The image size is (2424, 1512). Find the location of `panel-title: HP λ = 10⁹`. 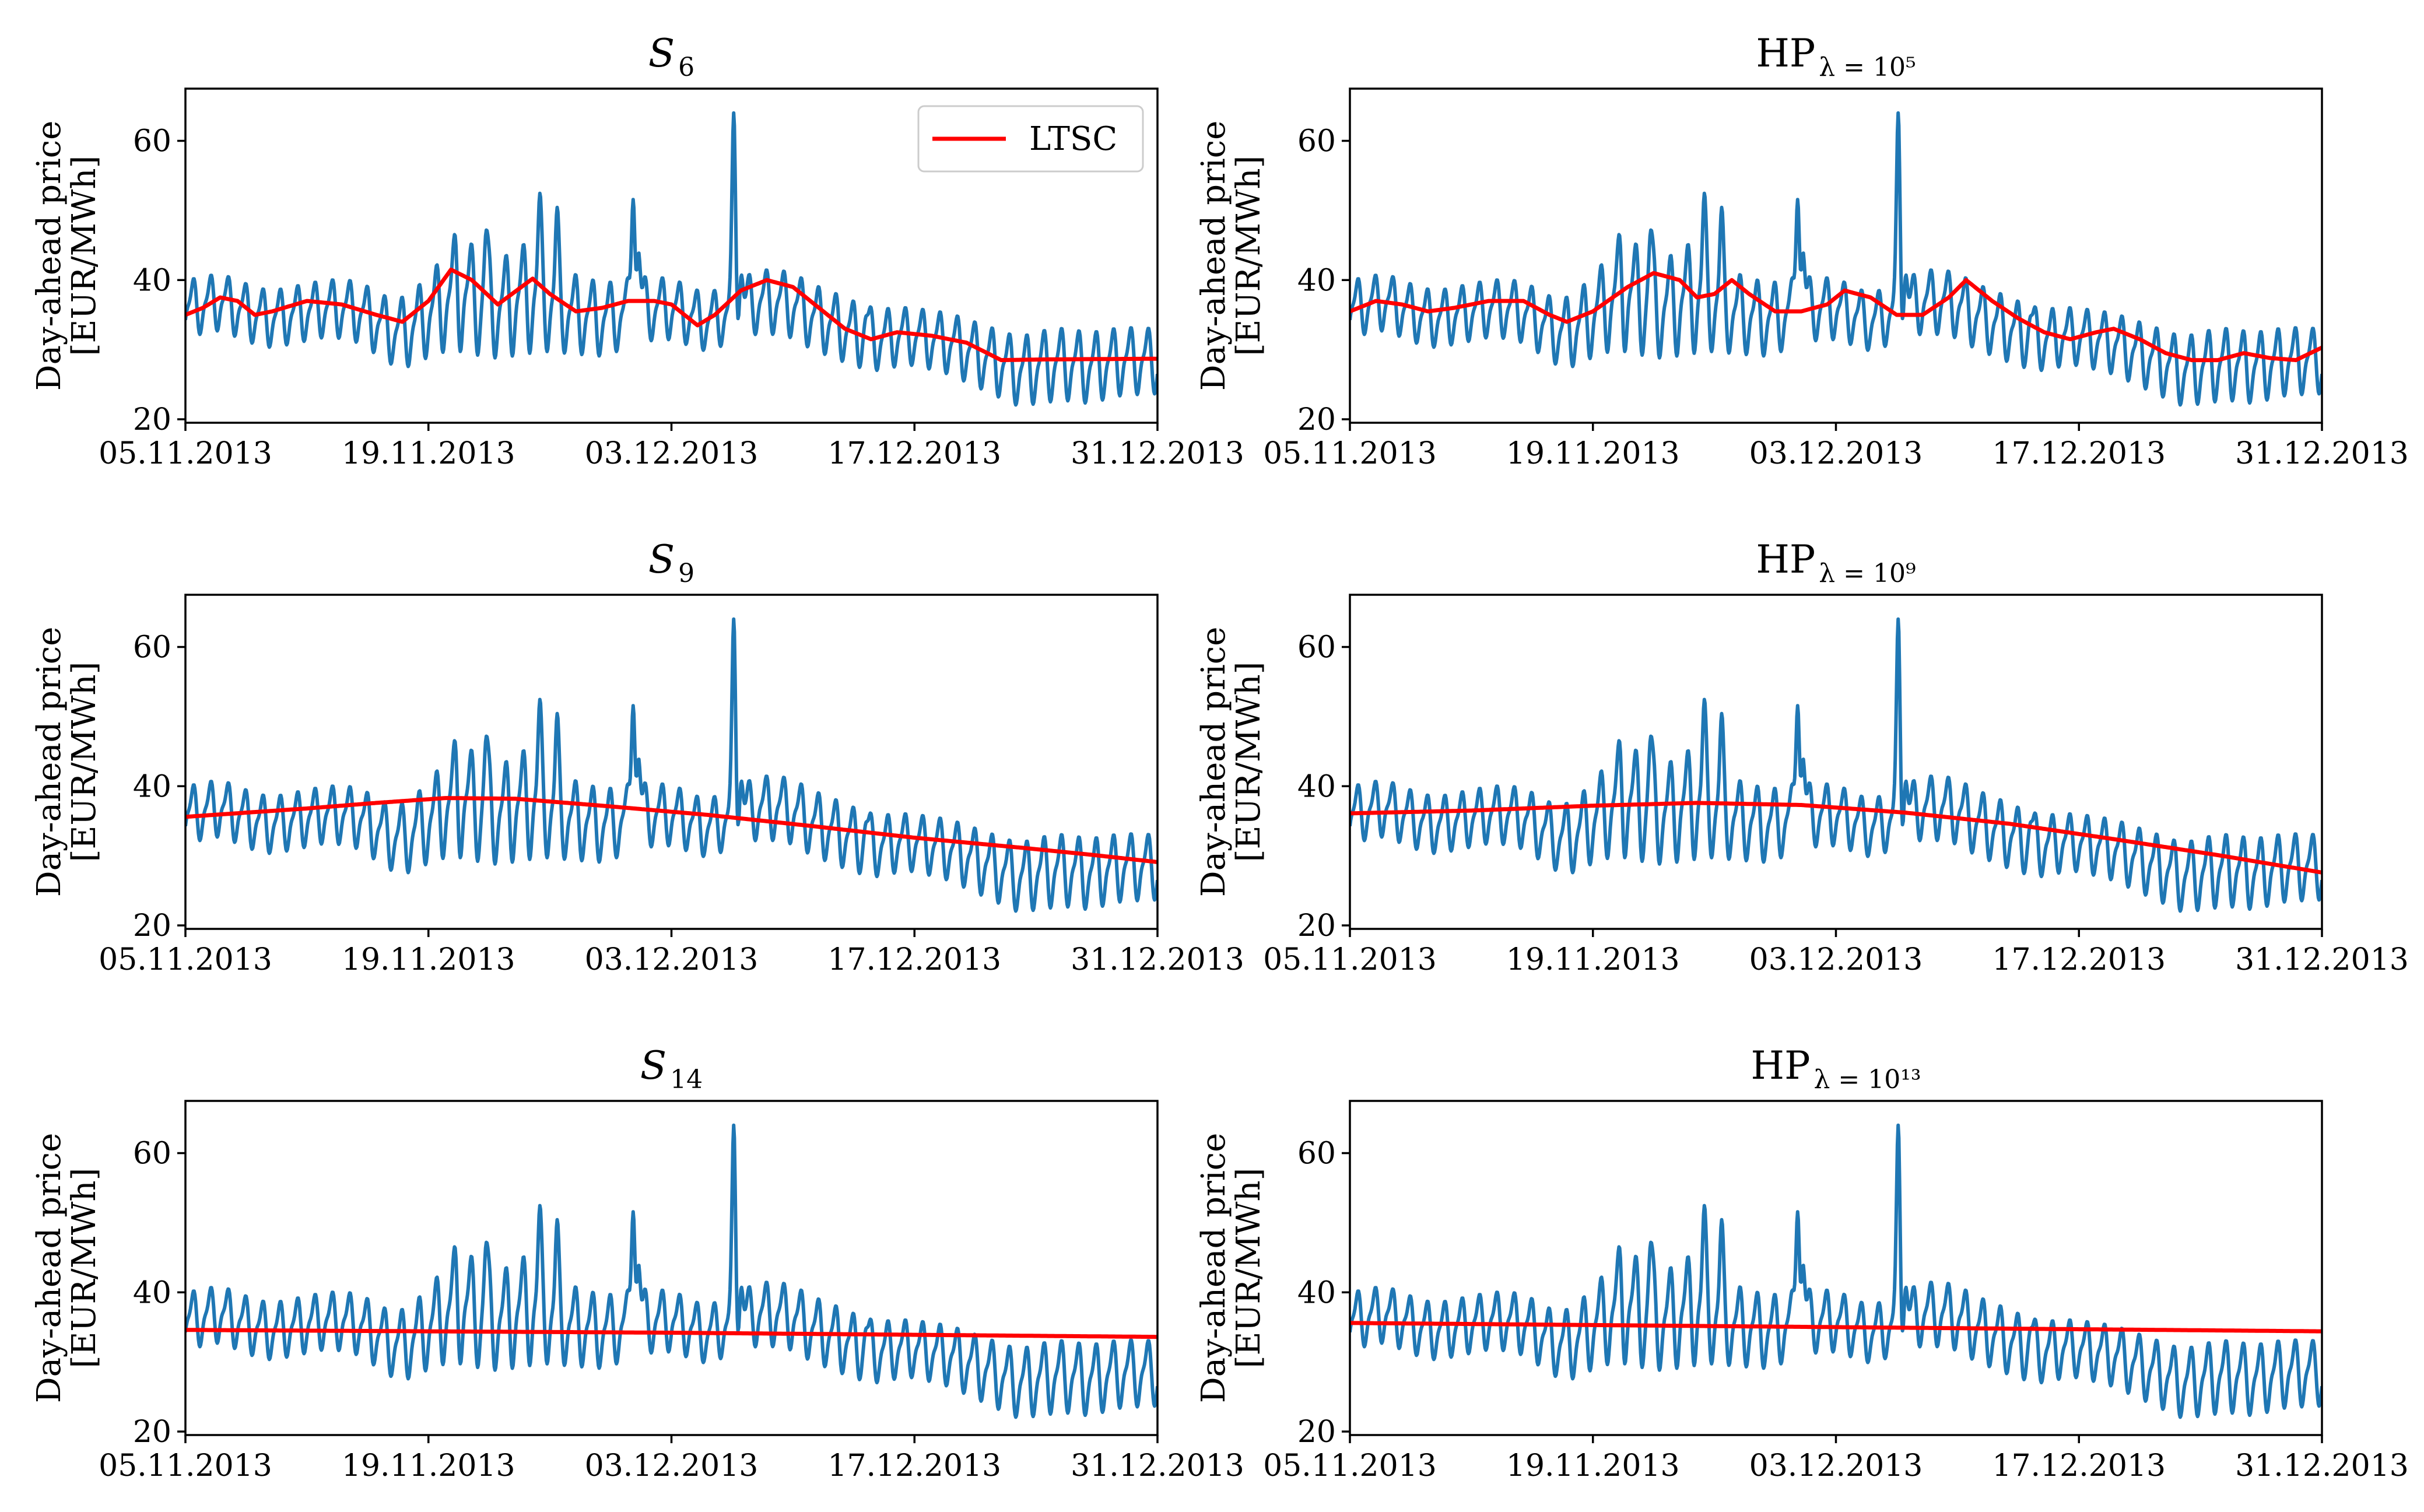

panel-title: HP λ = 10⁹ is located at coordinates (1836, 562).